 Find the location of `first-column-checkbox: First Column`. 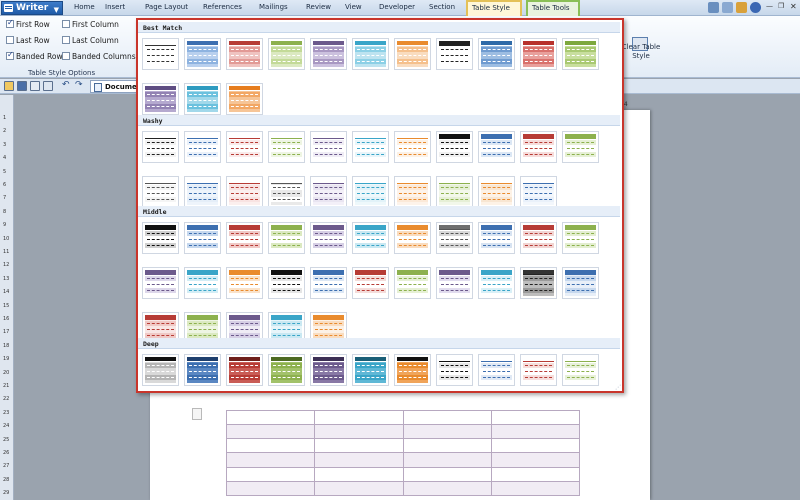

first-column-checkbox: First Column is located at coordinates (90, 24).